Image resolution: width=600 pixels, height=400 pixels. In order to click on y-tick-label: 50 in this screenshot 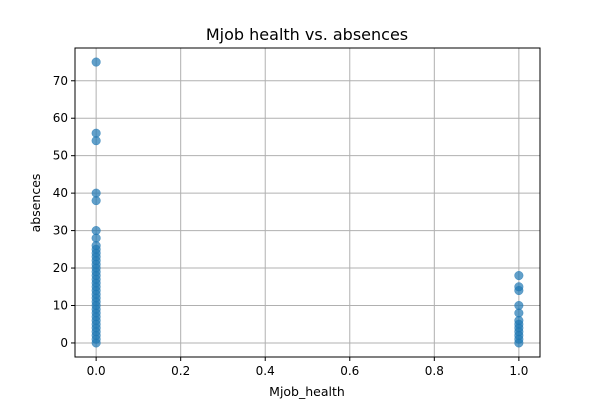, I will do `click(60, 156)`.